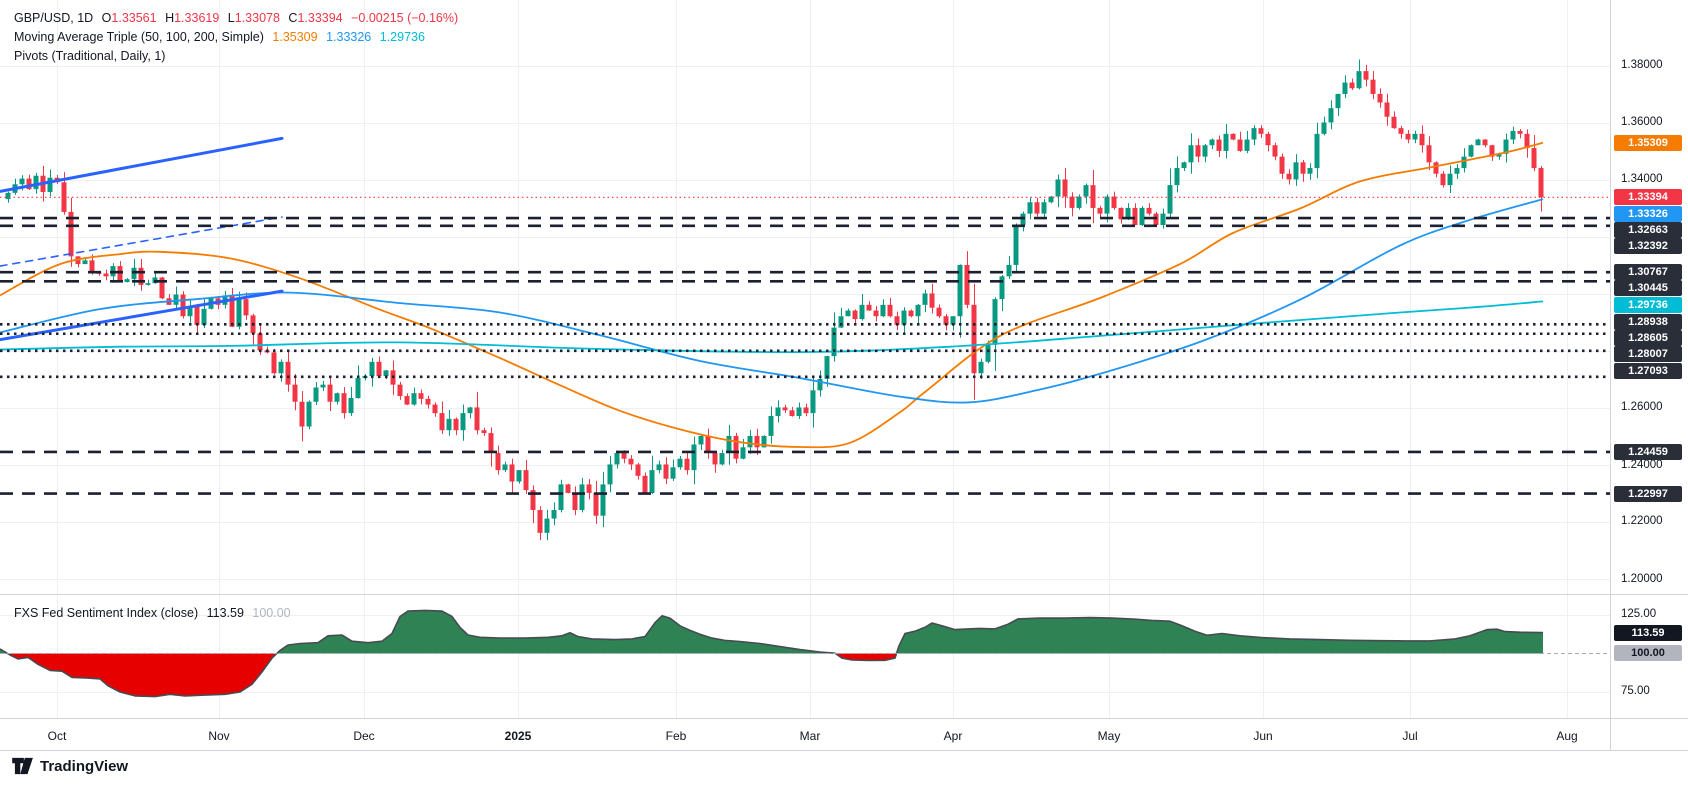 The width and height of the screenshot is (1688, 787). What do you see at coordinates (1567, 736) in the screenshot?
I see `time-tick-label: Aug` at bounding box center [1567, 736].